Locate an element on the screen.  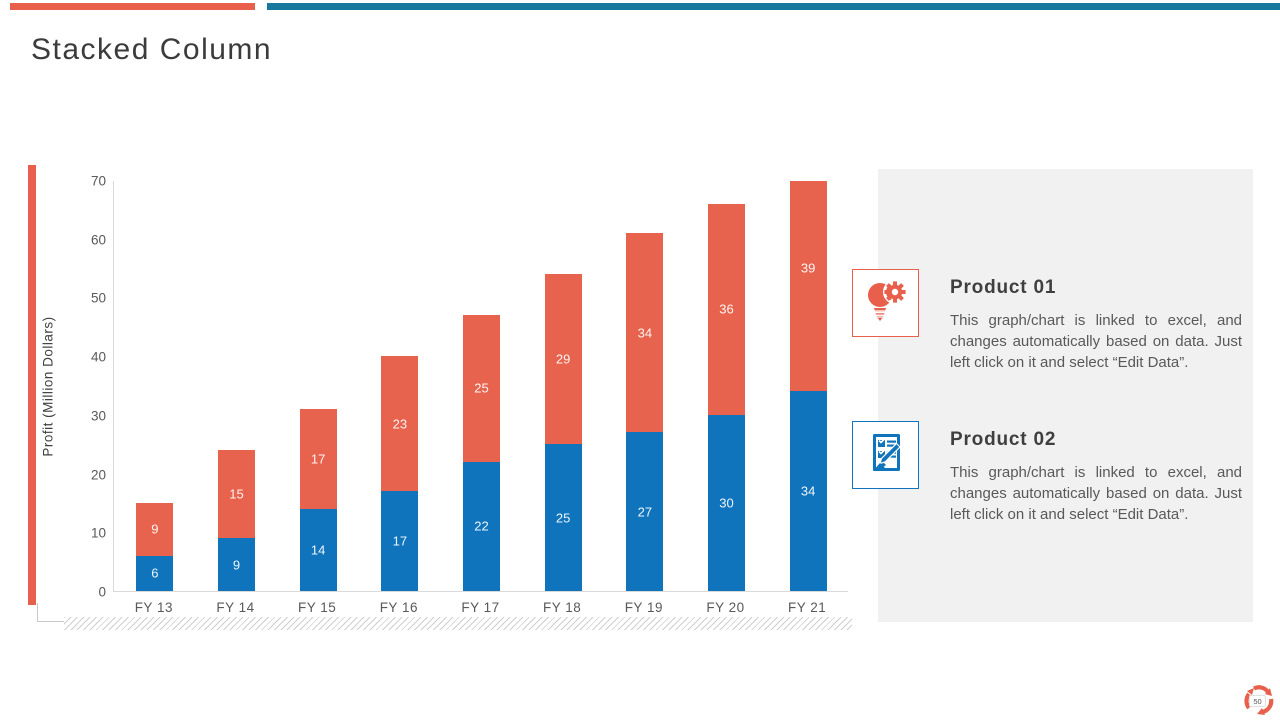
page-number-badge: 50 is located at coordinates (1259, 701).